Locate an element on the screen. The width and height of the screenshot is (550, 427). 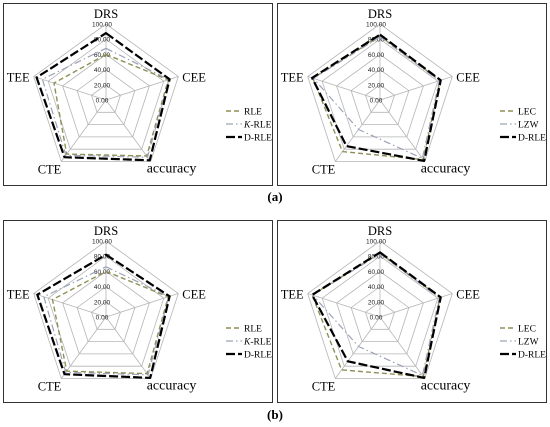
series-lzw is located at coordinates (376, 97).